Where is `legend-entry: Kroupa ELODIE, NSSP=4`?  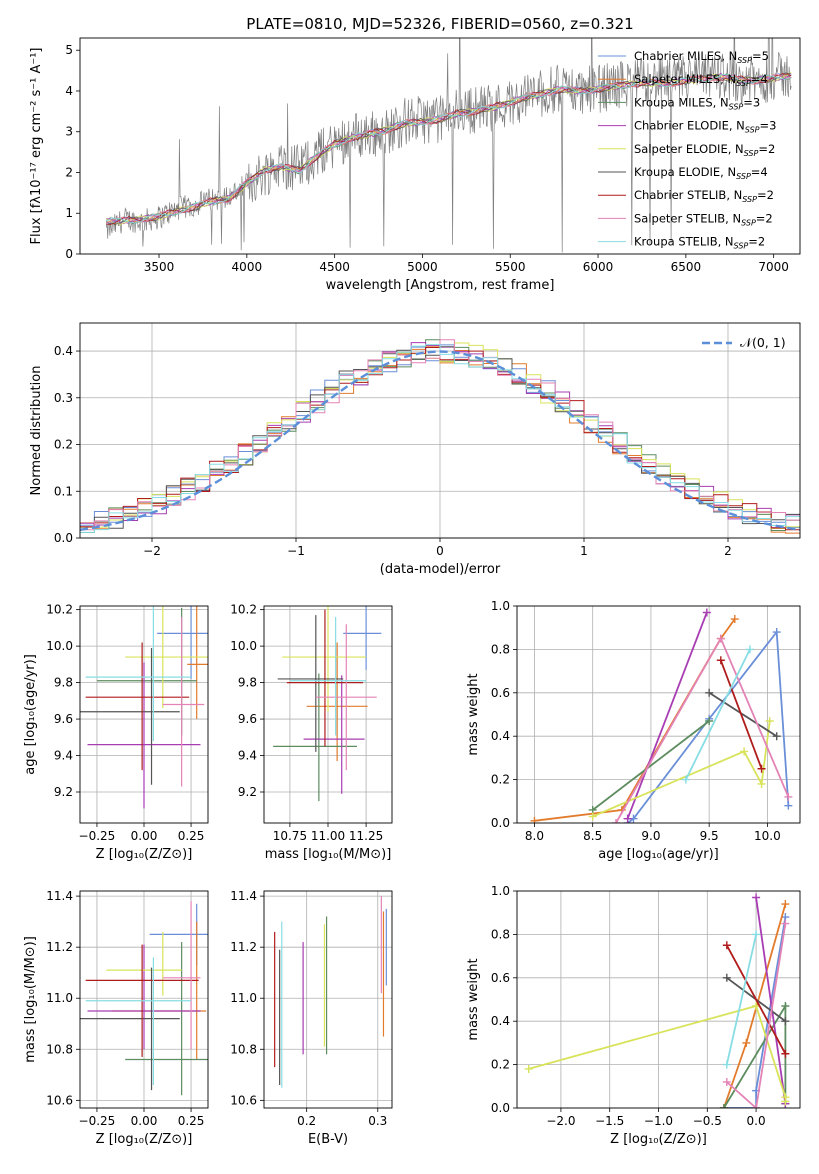 legend-entry: Kroupa ELODIE, NSSP=4 is located at coordinates (701, 173).